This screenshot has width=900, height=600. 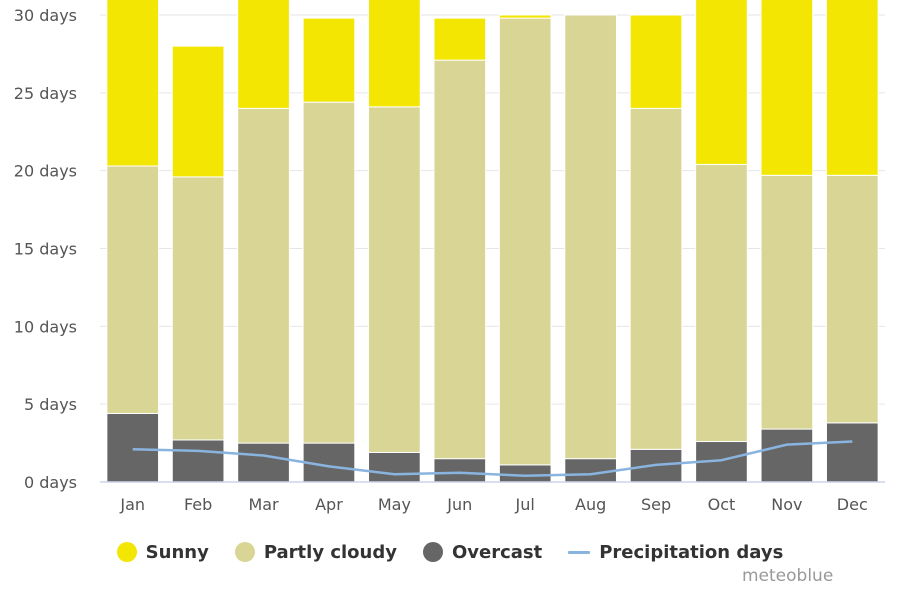 I want to click on bar-partly-cloudy-may, so click(x=394, y=279).